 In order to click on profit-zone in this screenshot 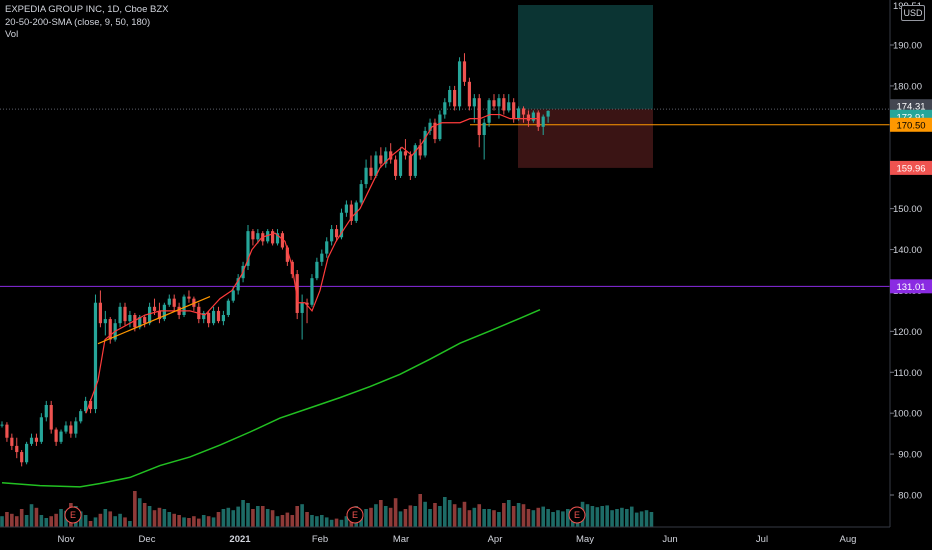, I will do `click(585, 57)`.